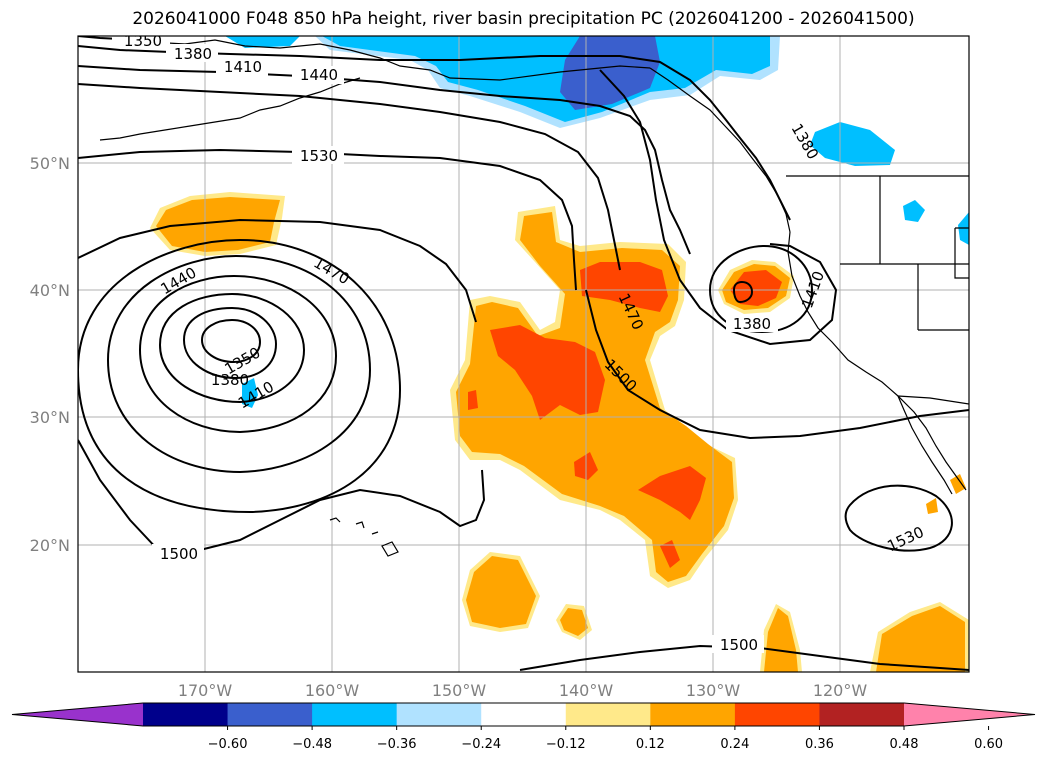  I want to click on contour-label: 1530, so click(319, 156).